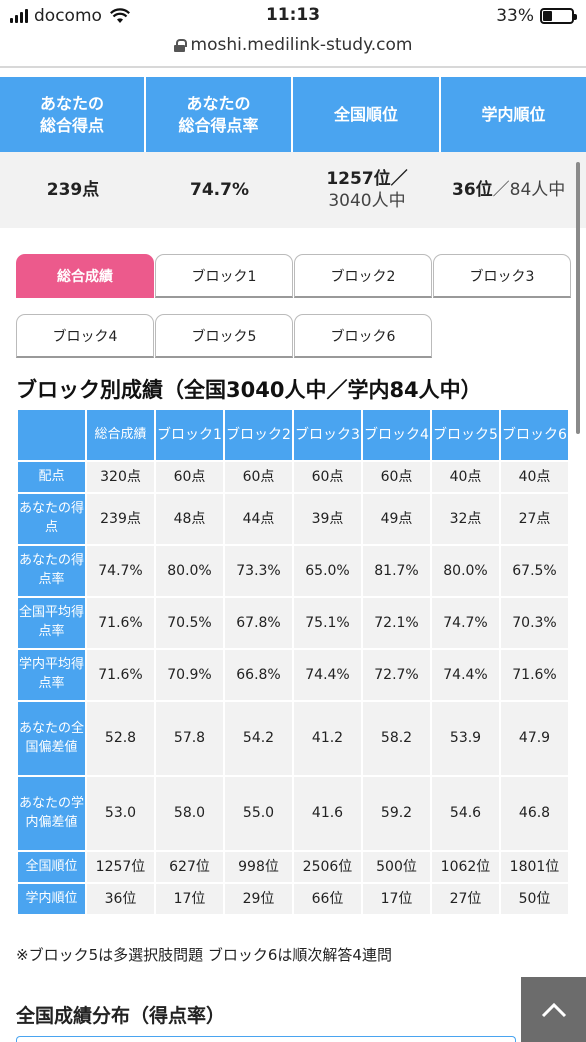 Image resolution: width=586 pixels, height=1042 pixels. What do you see at coordinates (327, 623) in the screenshot?
I see `table-cell: 75.1%` at bounding box center [327, 623].